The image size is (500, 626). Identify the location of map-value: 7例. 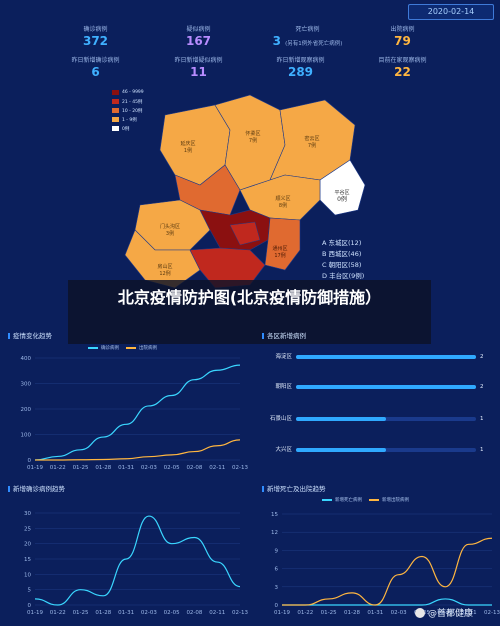
(253, 140).